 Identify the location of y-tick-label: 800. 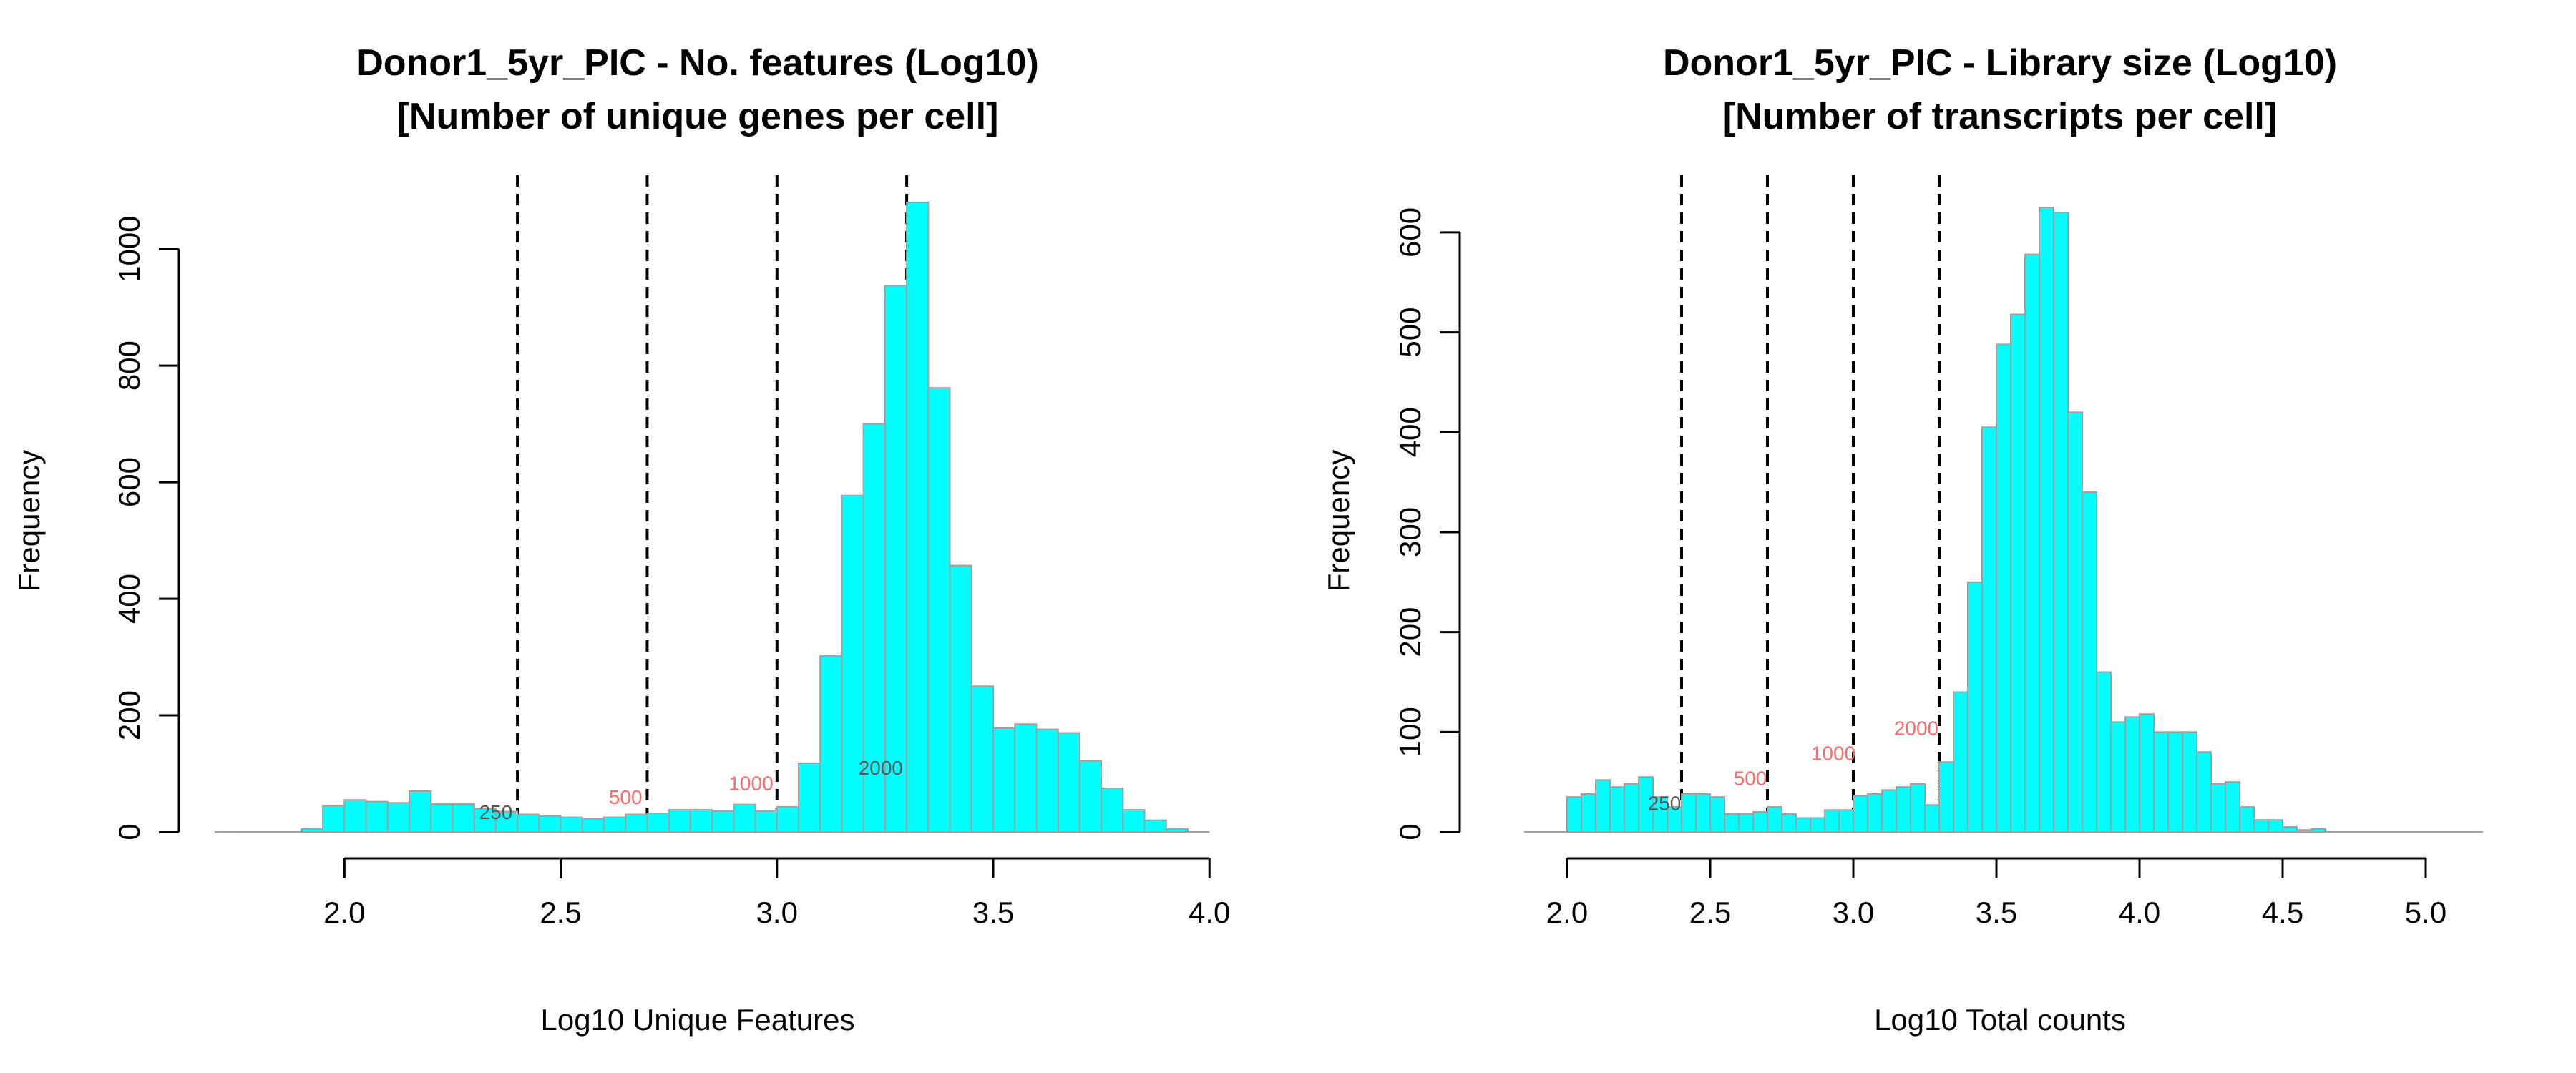
(129, 365).